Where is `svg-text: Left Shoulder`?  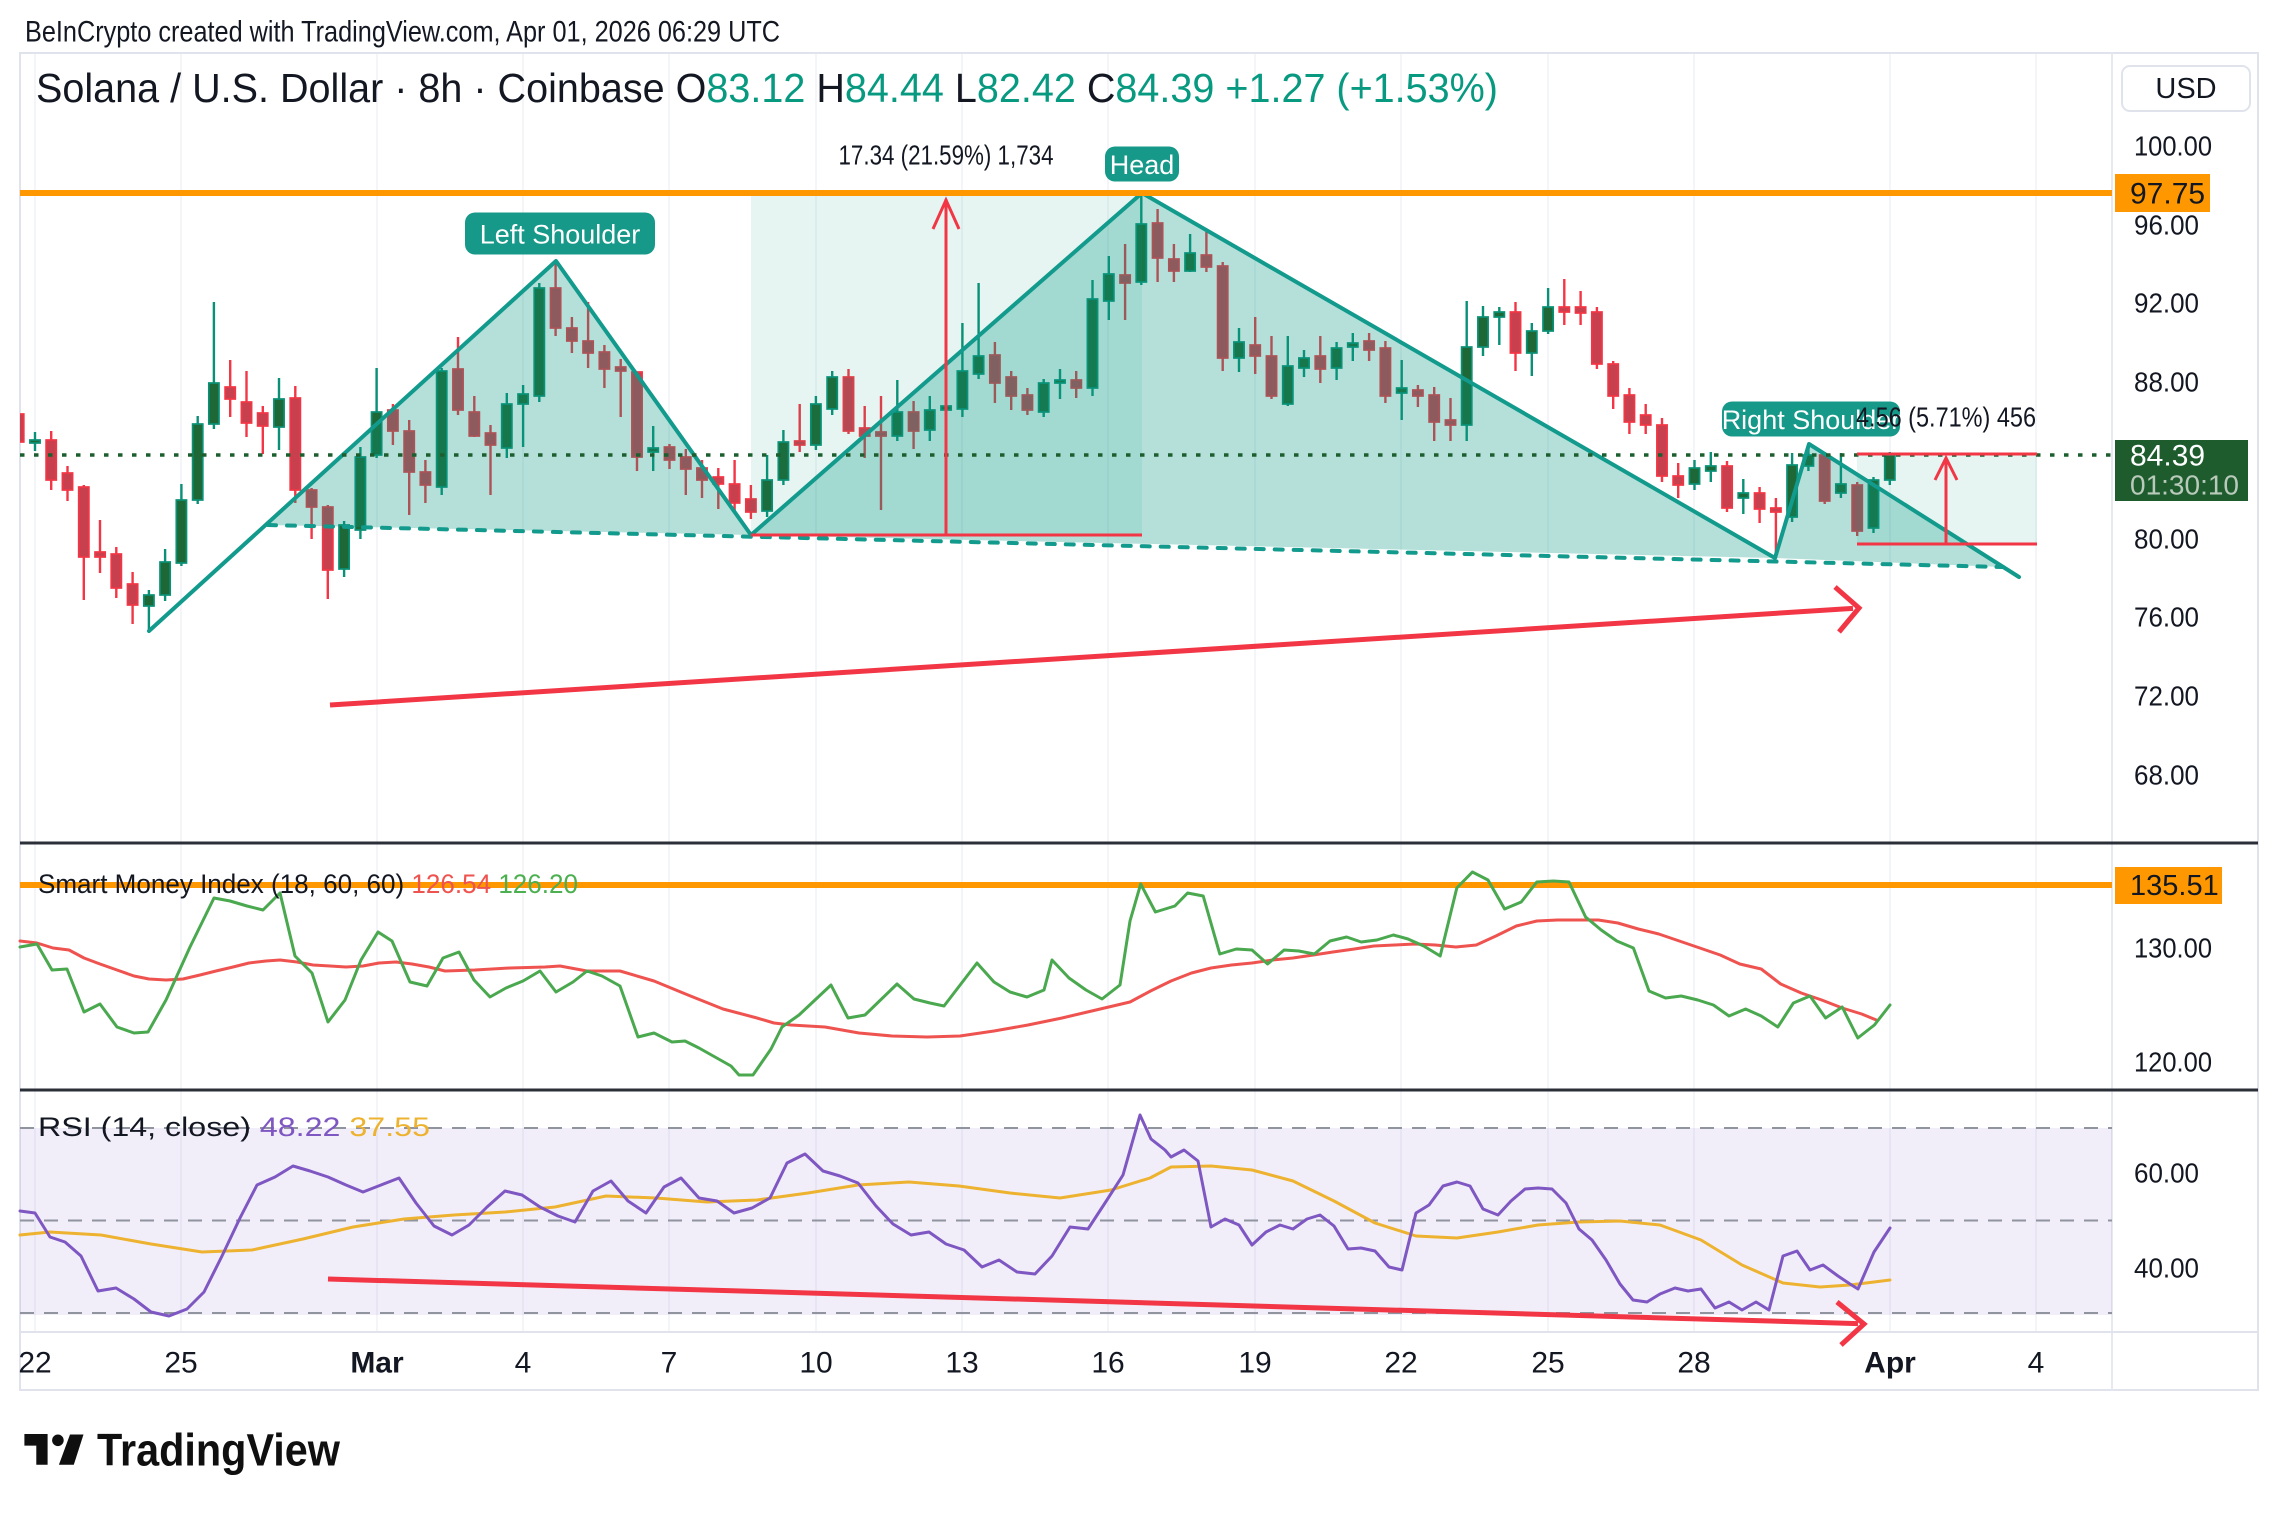
svg-text: Left Shoulder is located at coordinates (560, 235).